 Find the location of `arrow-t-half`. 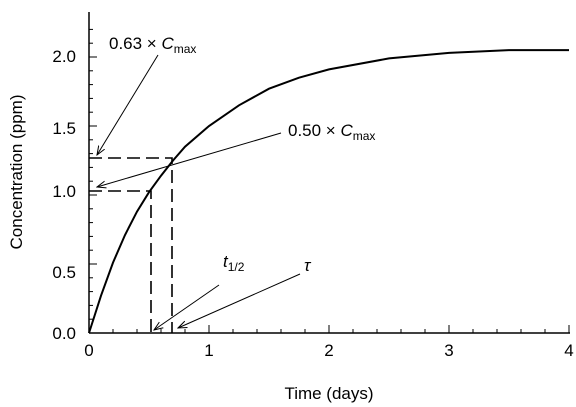

arrow-t-half is located at coordinates (187, 307).